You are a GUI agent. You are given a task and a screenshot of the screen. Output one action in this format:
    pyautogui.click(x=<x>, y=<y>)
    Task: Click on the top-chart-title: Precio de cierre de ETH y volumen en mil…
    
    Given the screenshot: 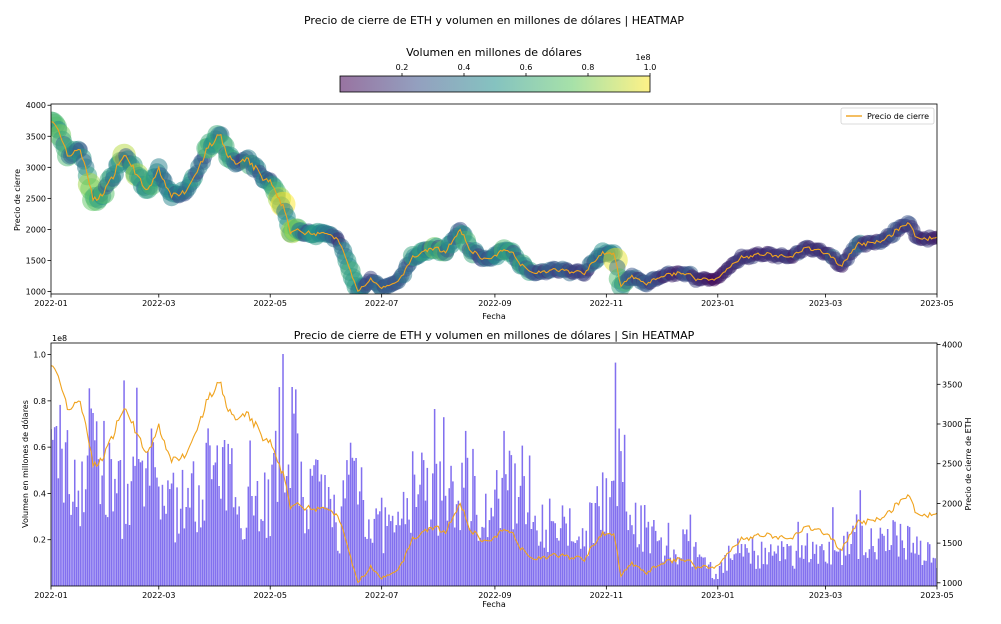 What is the action you would take?
    pyautogui.click(x=494, y=20)
    